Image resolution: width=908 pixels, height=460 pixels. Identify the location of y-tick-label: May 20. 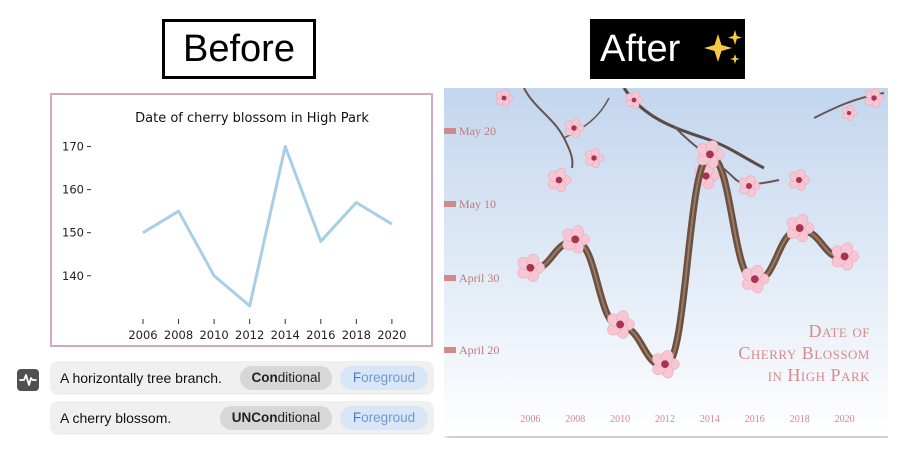
(477, 131).